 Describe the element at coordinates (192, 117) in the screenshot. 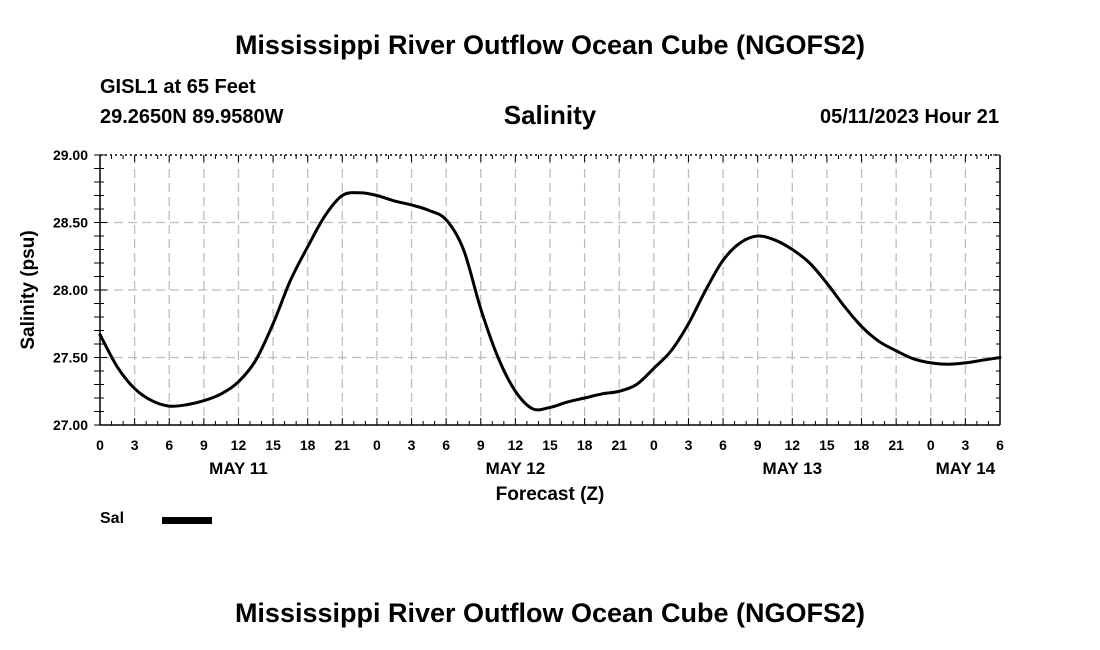

I see `station-coordinates: 29.2650N 89.9580W` at that location.